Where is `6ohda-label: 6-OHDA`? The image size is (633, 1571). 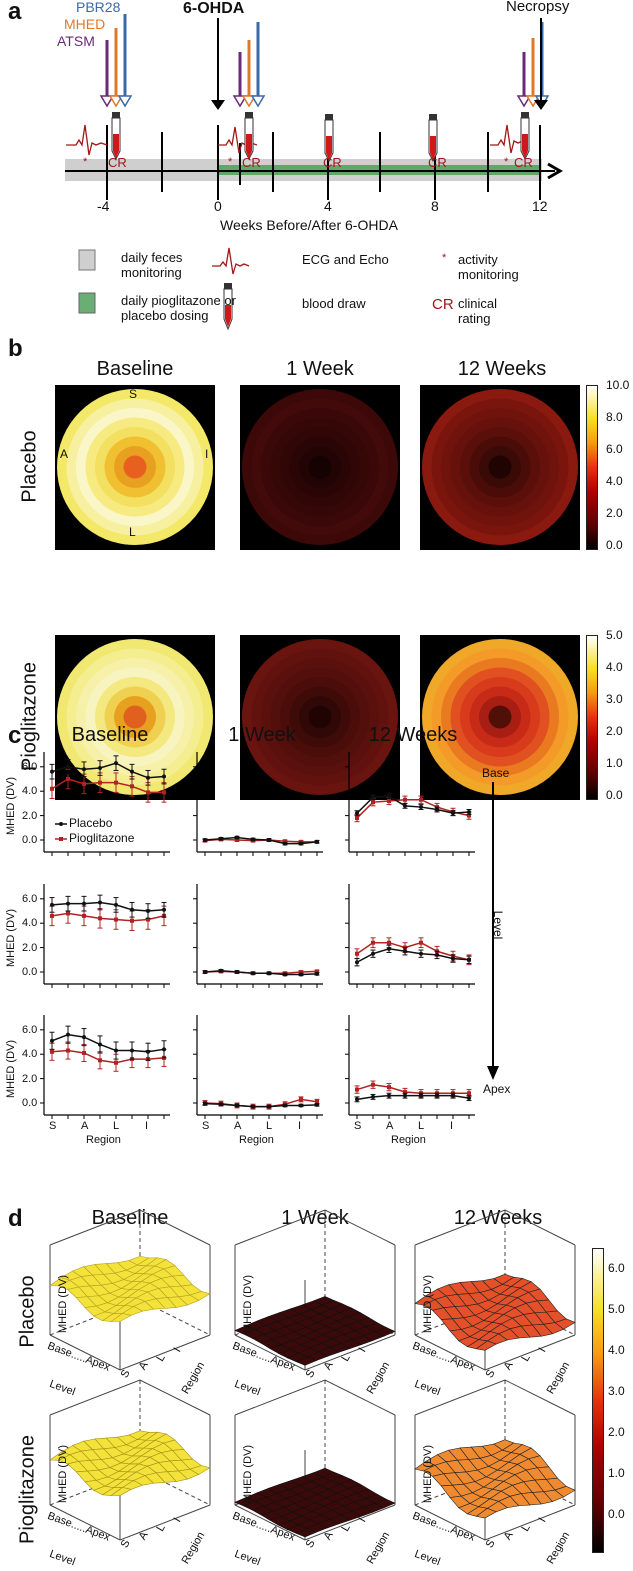
6ohda-label: 6-OHDA is located at coordinates (214, 8).